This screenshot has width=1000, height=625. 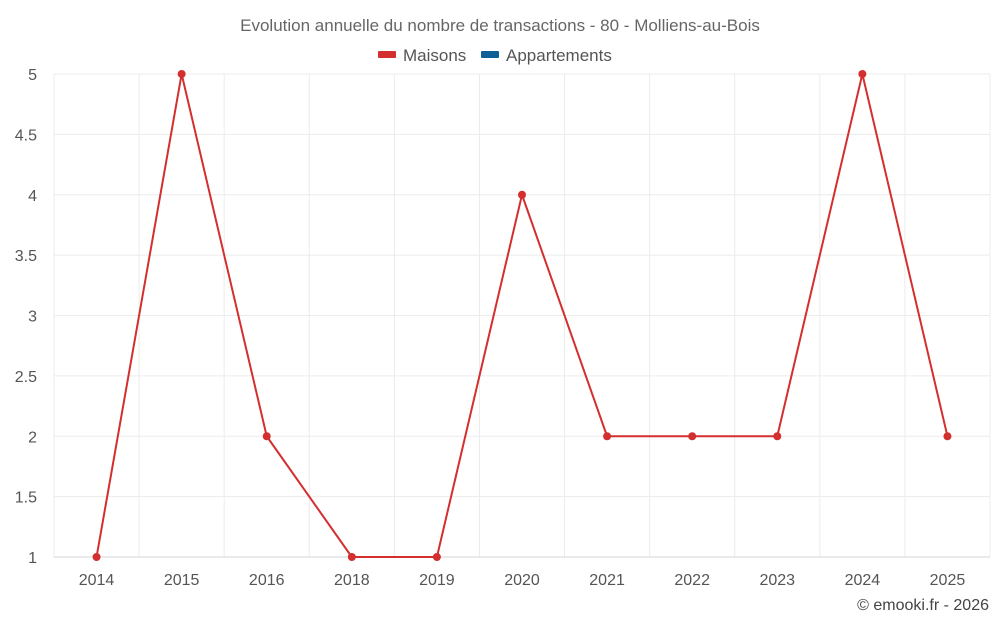 What do you see at coordinates (97, 580) in the screenshot?
I see `x-tick-label: 2014` at bounding box center [97, 580].